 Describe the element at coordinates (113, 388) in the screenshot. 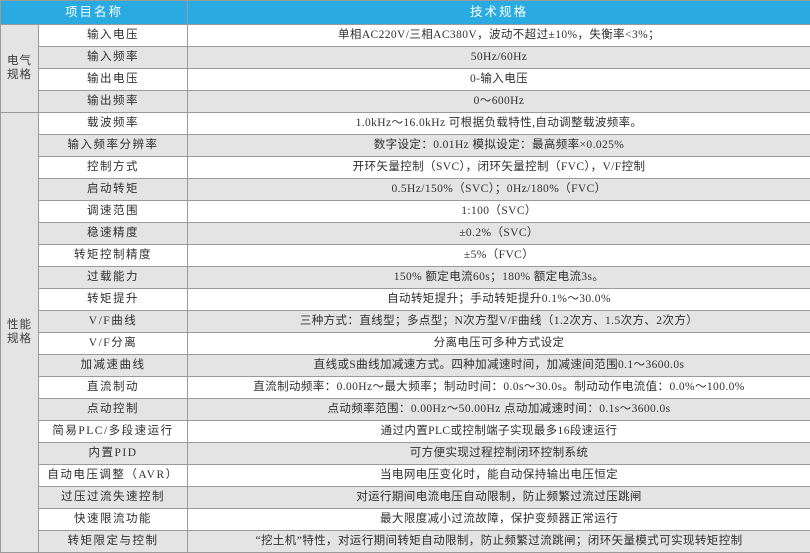

I see `item-name-cell: 直流制动` at that location.